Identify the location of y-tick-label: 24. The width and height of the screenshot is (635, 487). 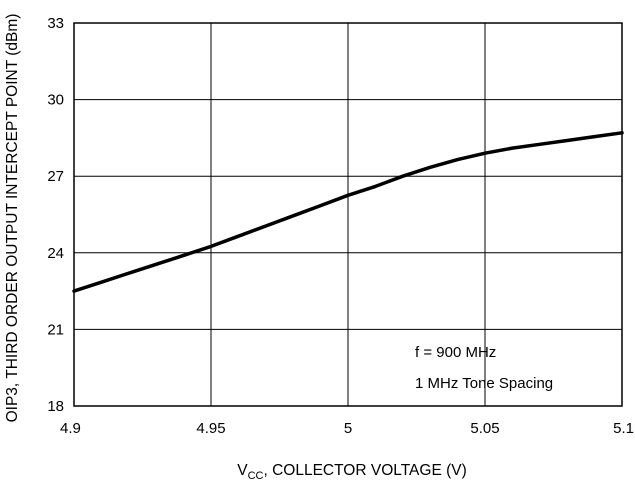
(55, 253).